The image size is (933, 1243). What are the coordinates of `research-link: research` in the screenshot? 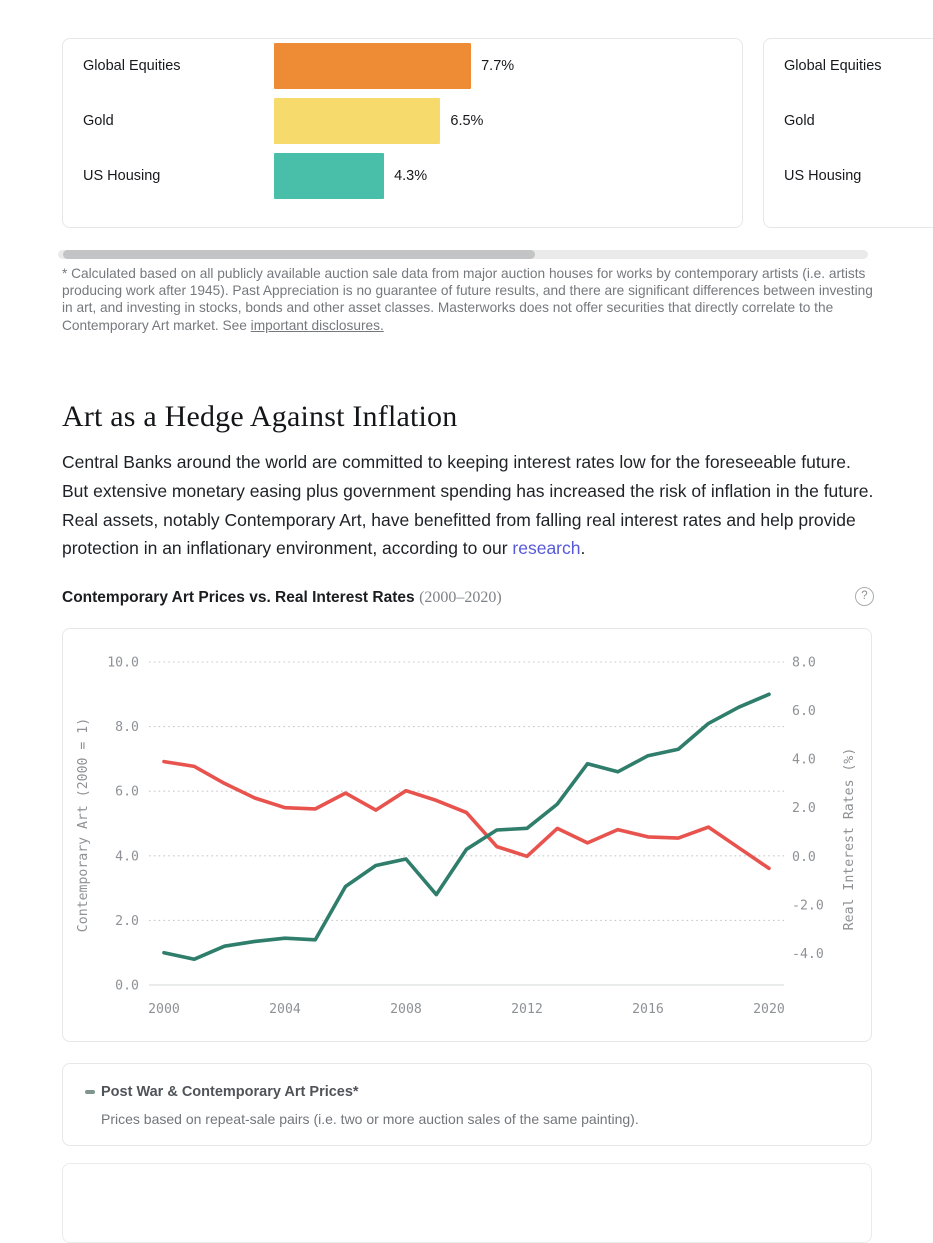 It's located at (546, 548).